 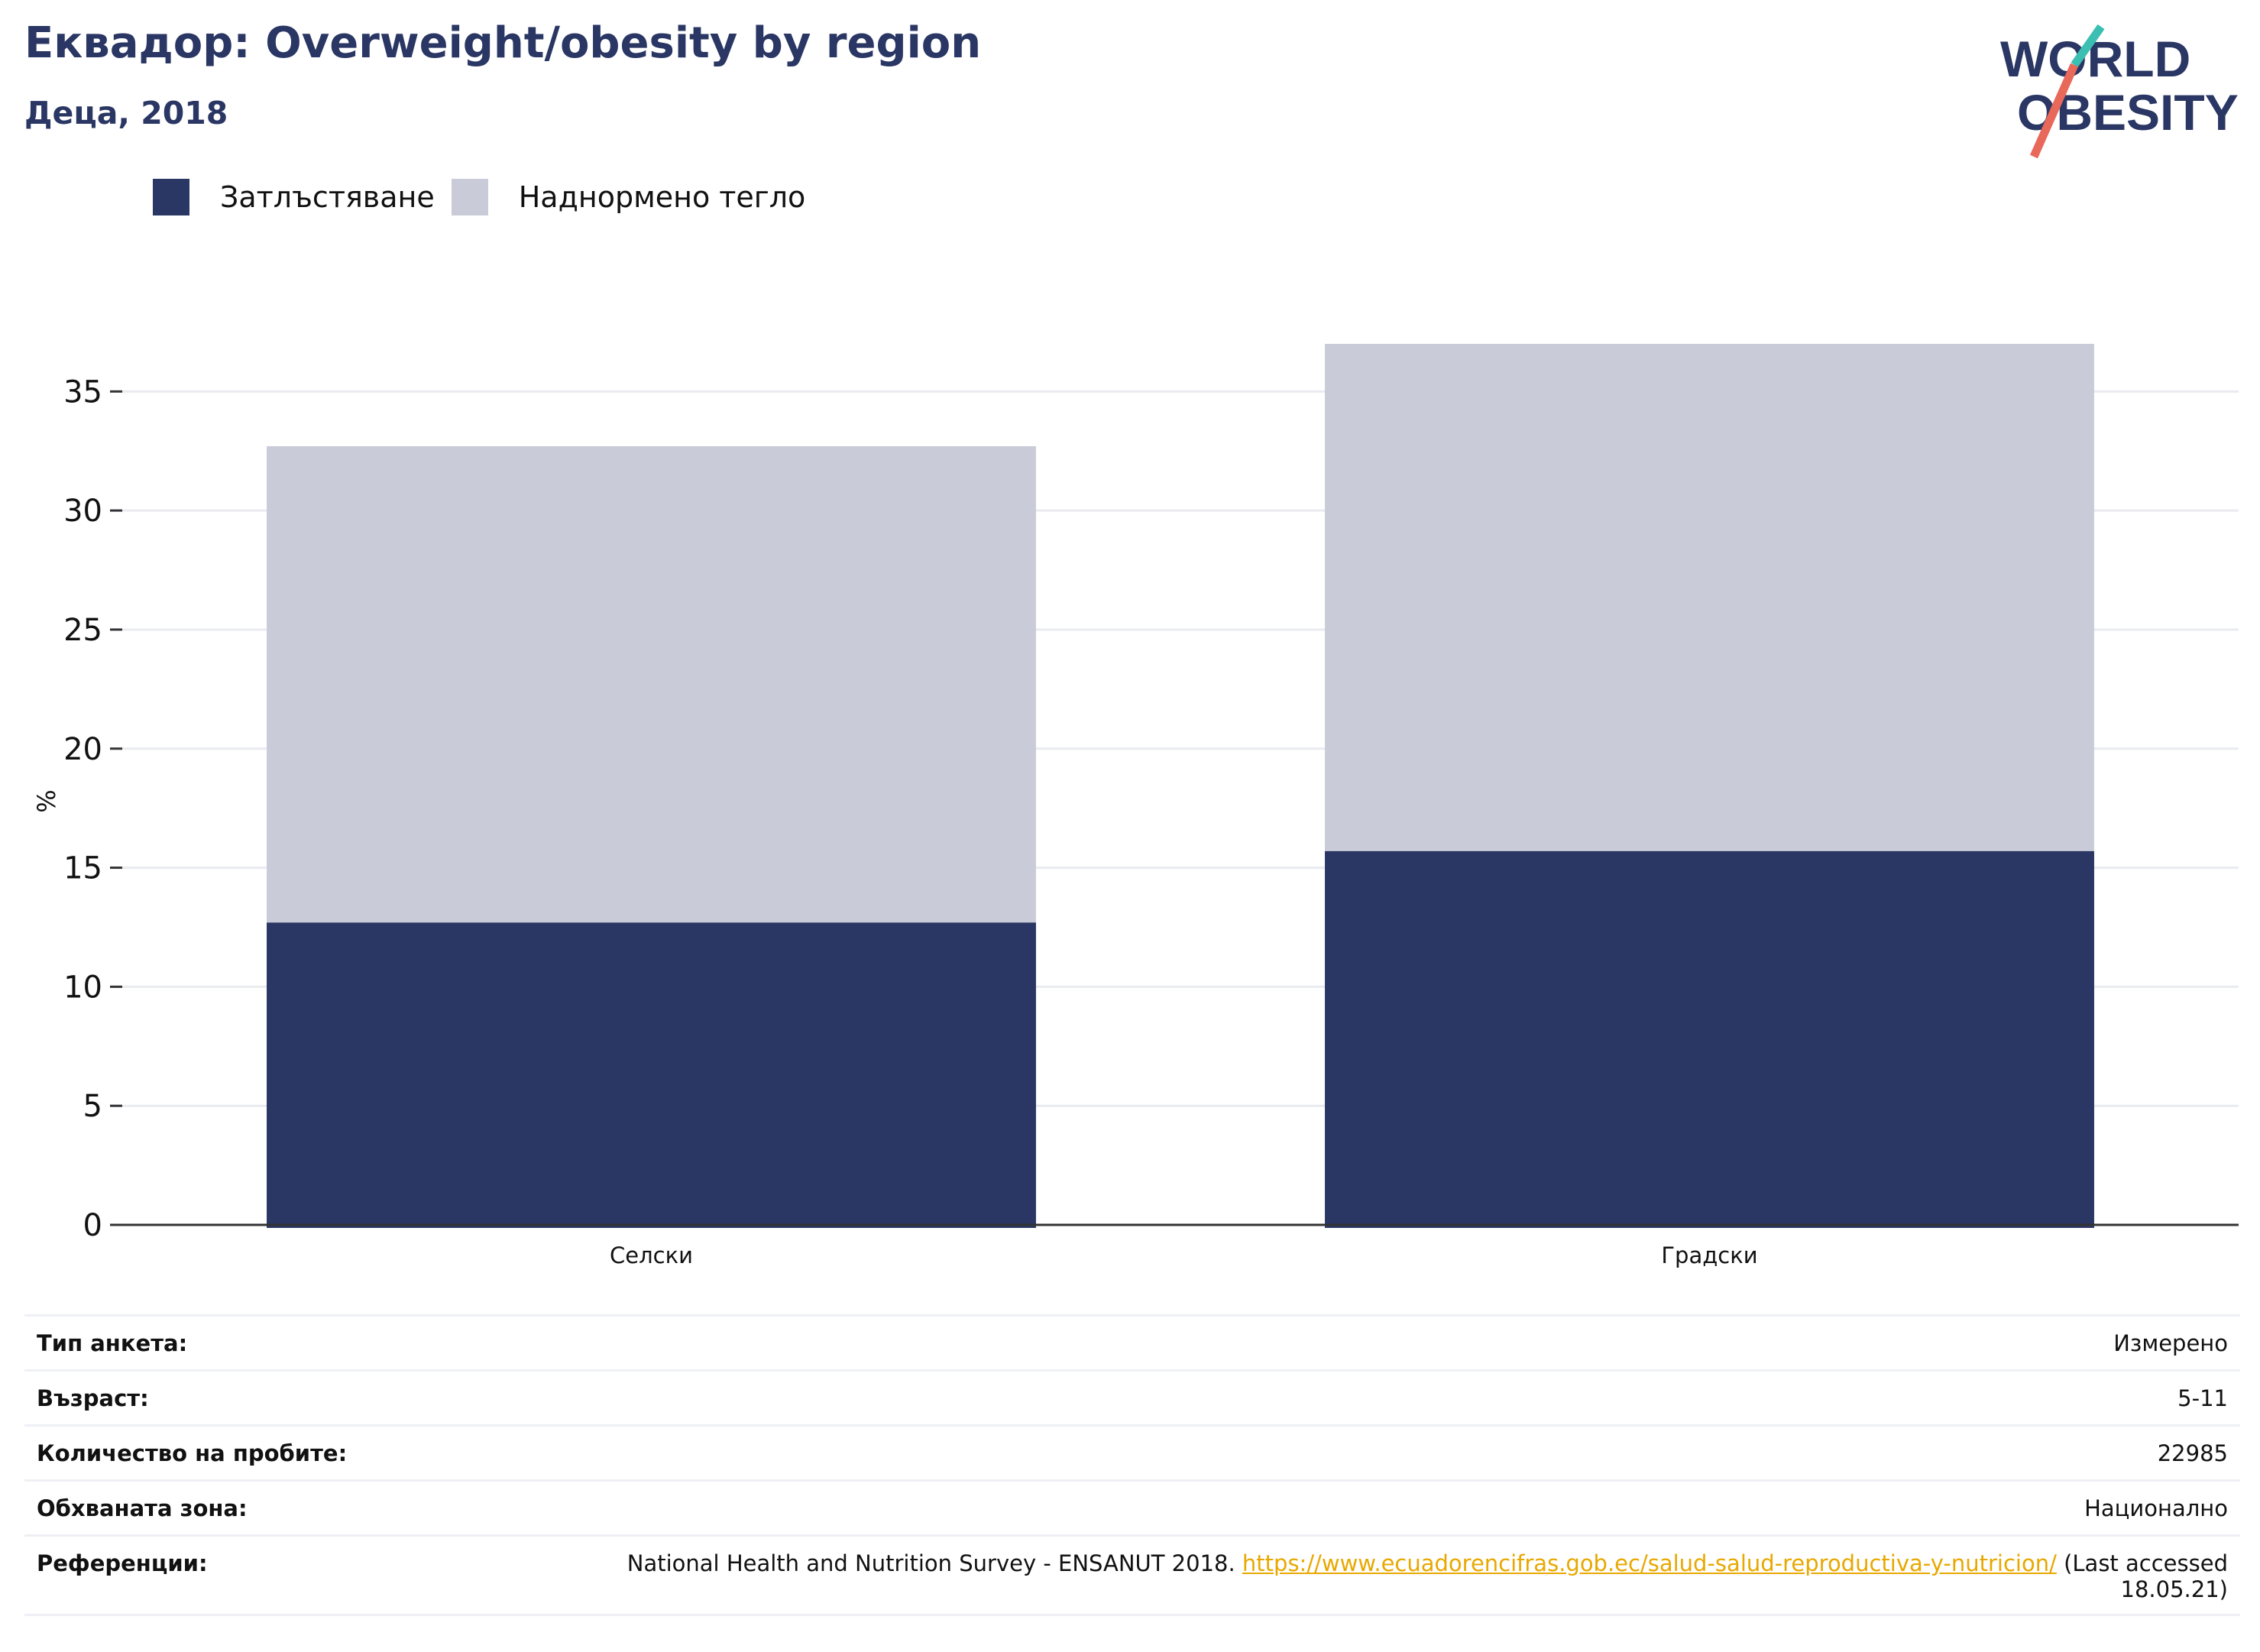 I want to click on legend-item-obesity: Затлъстяване, so click(x=294, y=197).